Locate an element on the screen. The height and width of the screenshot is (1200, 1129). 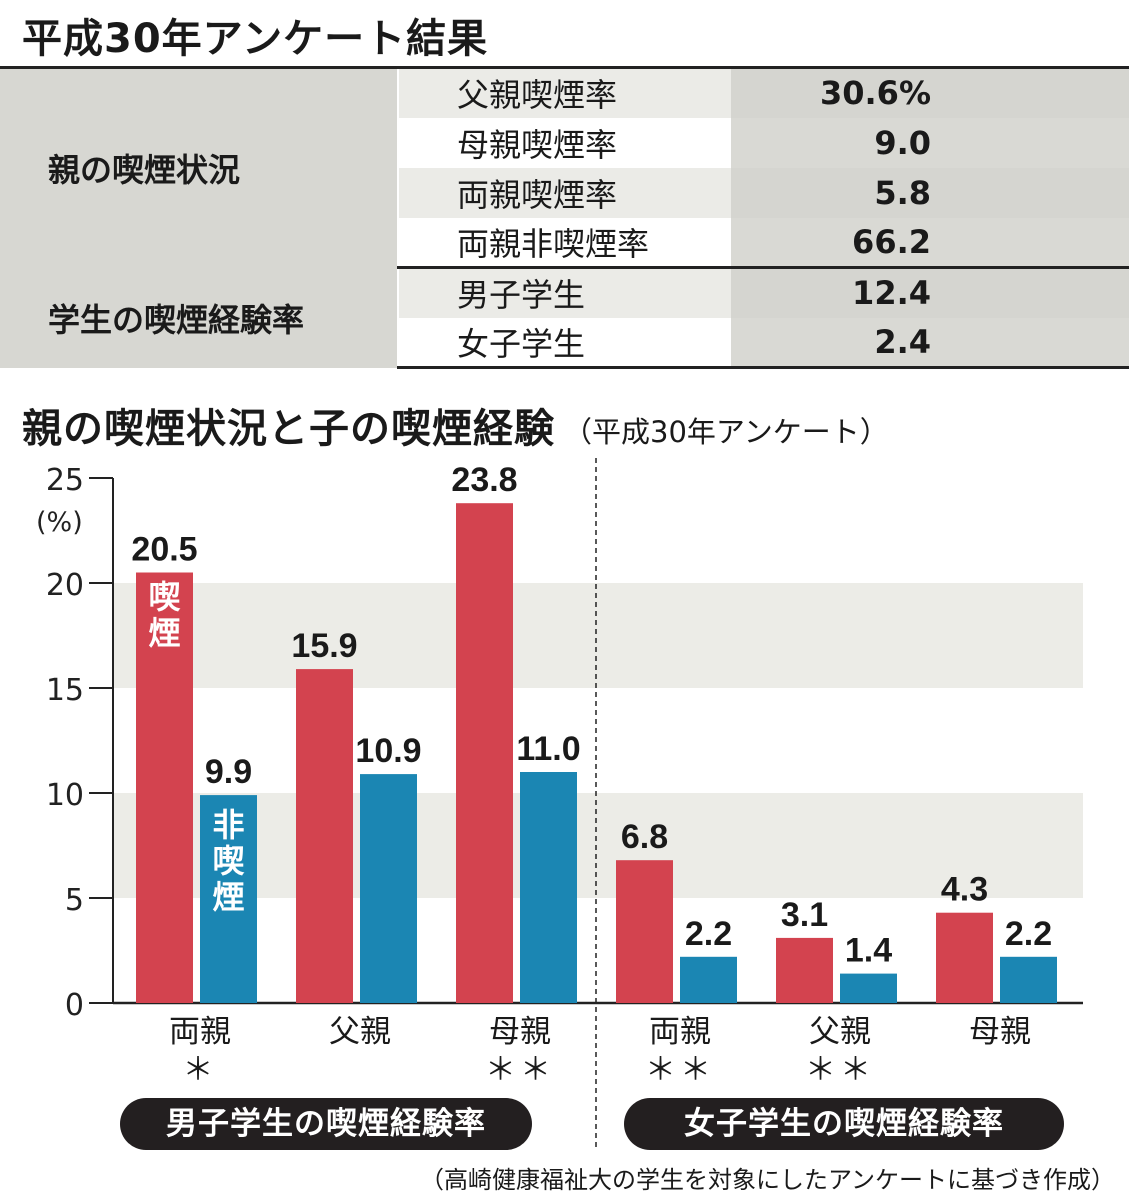
data-label-smoking: 6.8 is located at coordinates (644, 837).